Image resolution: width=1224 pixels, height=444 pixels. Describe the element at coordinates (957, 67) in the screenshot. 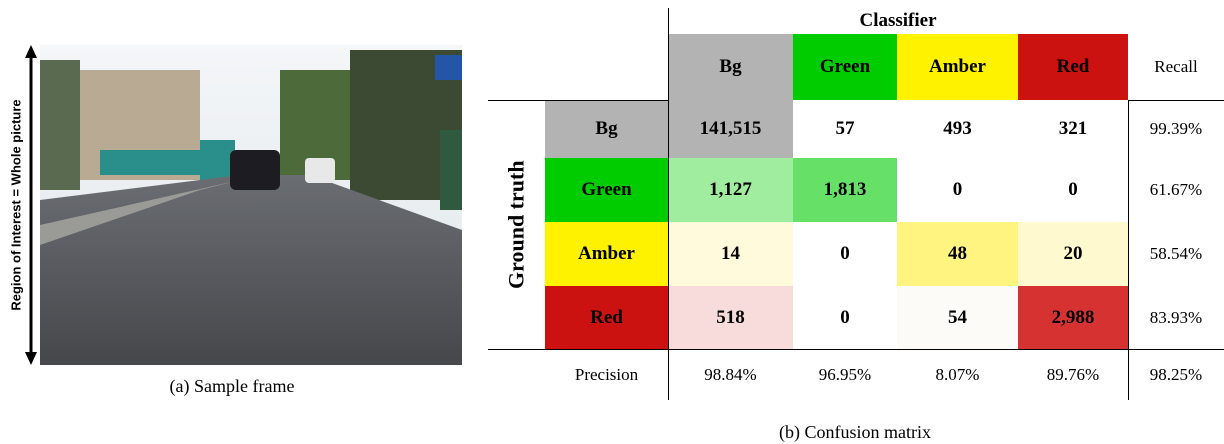

I see `column-header: Amber` at that location.